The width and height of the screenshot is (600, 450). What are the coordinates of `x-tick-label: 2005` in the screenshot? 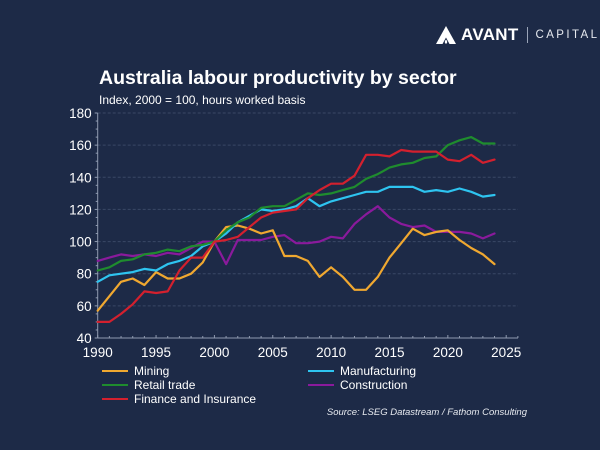 It's located at (273, 352).